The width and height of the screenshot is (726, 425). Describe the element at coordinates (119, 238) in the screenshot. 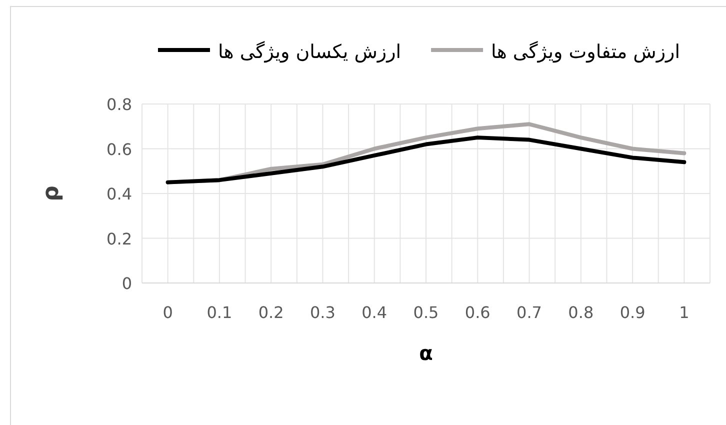

I see `y-tick-label: 0.2` at that location.